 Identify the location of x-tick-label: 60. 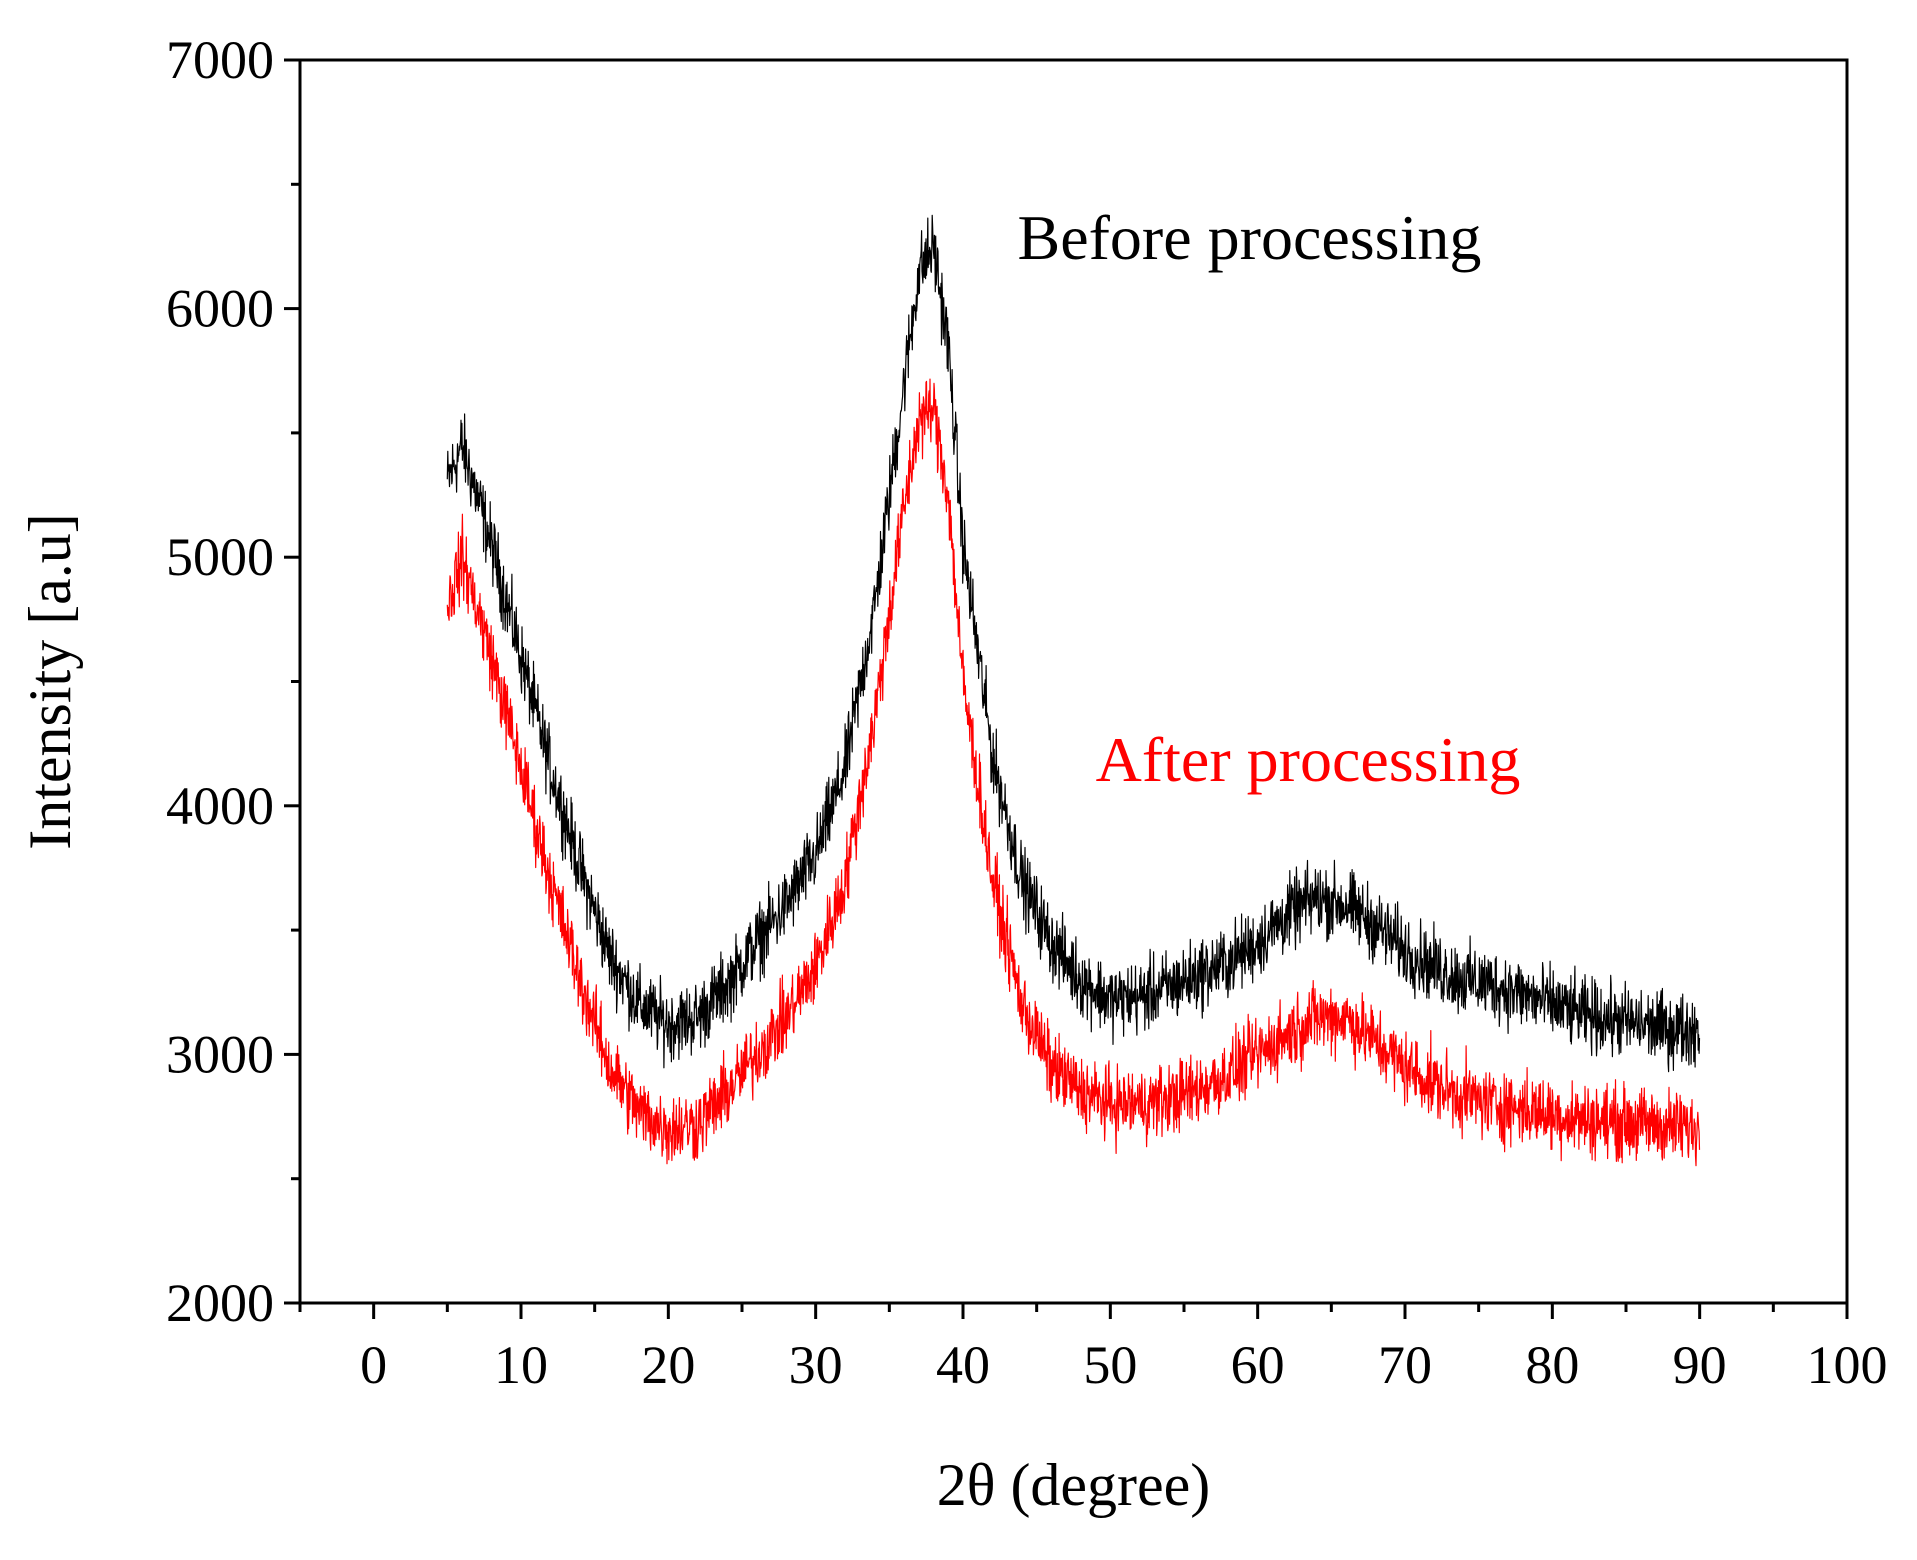
(1258, 1365).